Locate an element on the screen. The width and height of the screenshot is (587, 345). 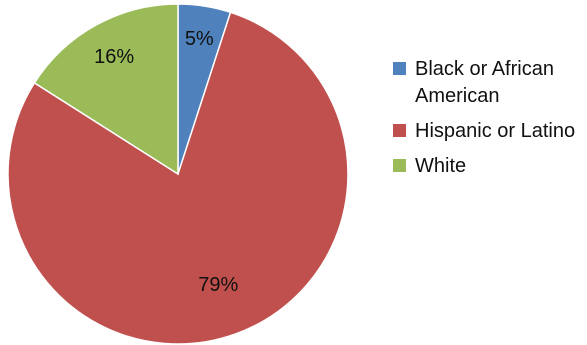
legend-item-hispanic-or-latino: Hispanic or Latino is located at coordinates (490, 131).